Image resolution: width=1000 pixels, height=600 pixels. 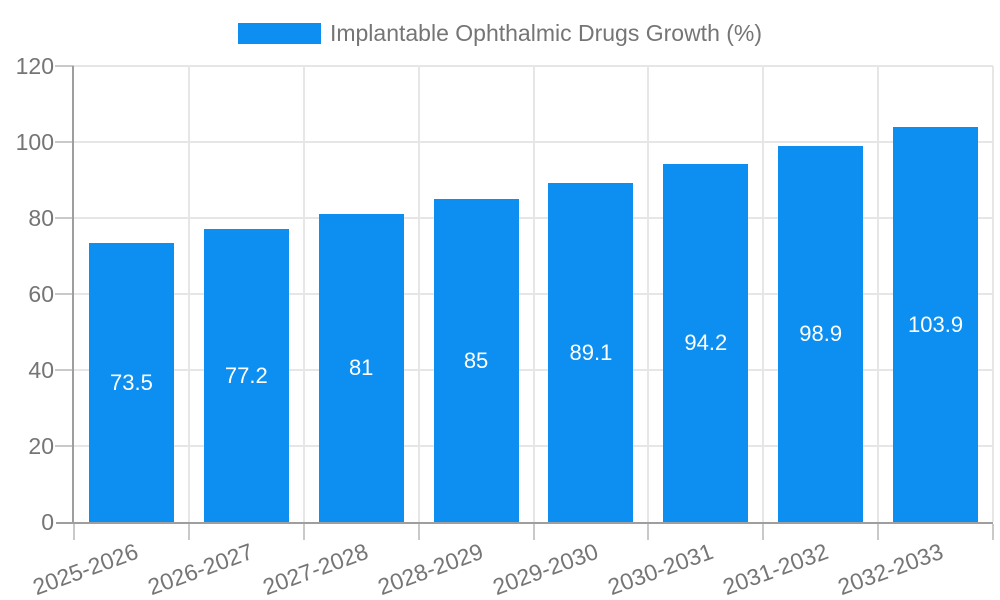 I want to click on legend-label: Implantable Ophthalmic Drugs Growth (%), so click(x=546, y=33).